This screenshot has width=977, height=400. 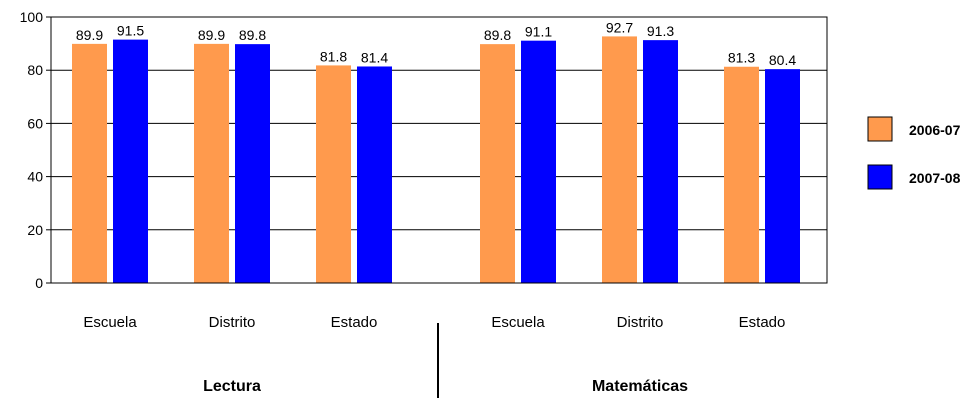 I want to click on y-axis-ticks: 0 20 40 60 80 100, so click(x=35, y=150).